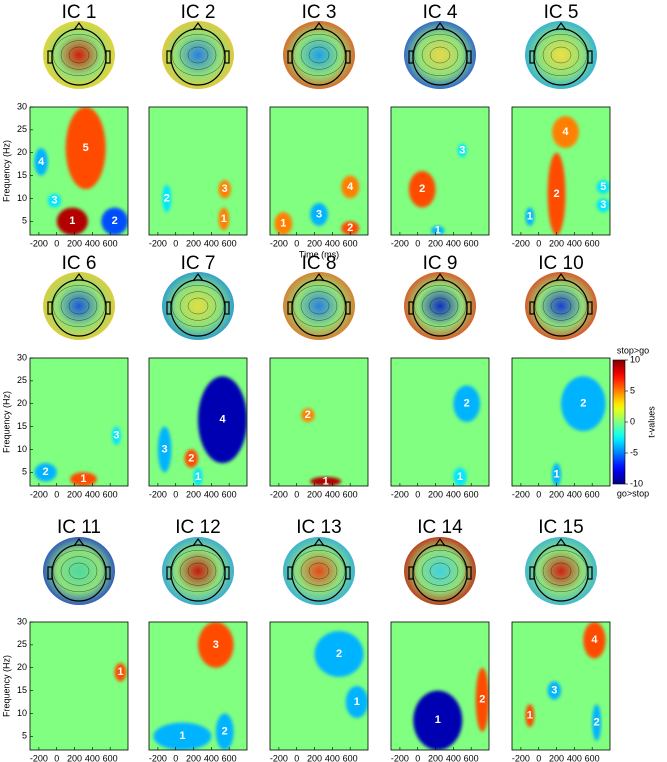 The height and width of the screenshot is (762, 667). Describe the element at coordinates (632, 390) in the screenshot. I see `colorbar-tick-label: 5` at that location.